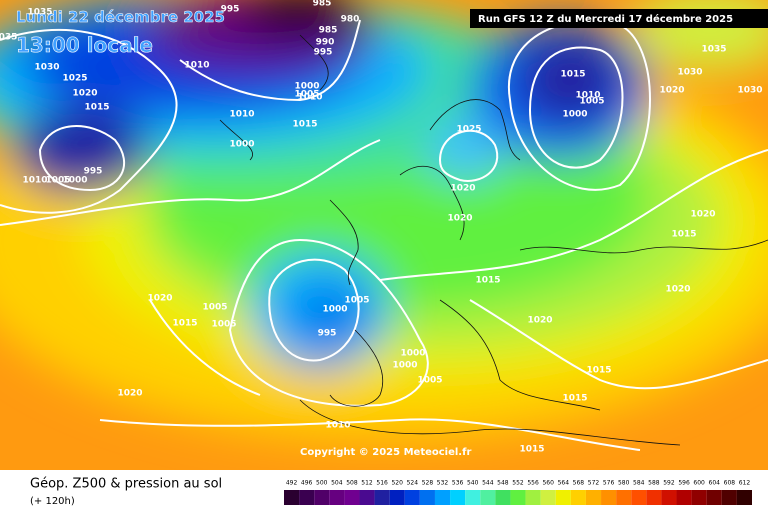 This screenshot has height=512, width=768. I want to click on isobar-label: 980, so click(350, 20).